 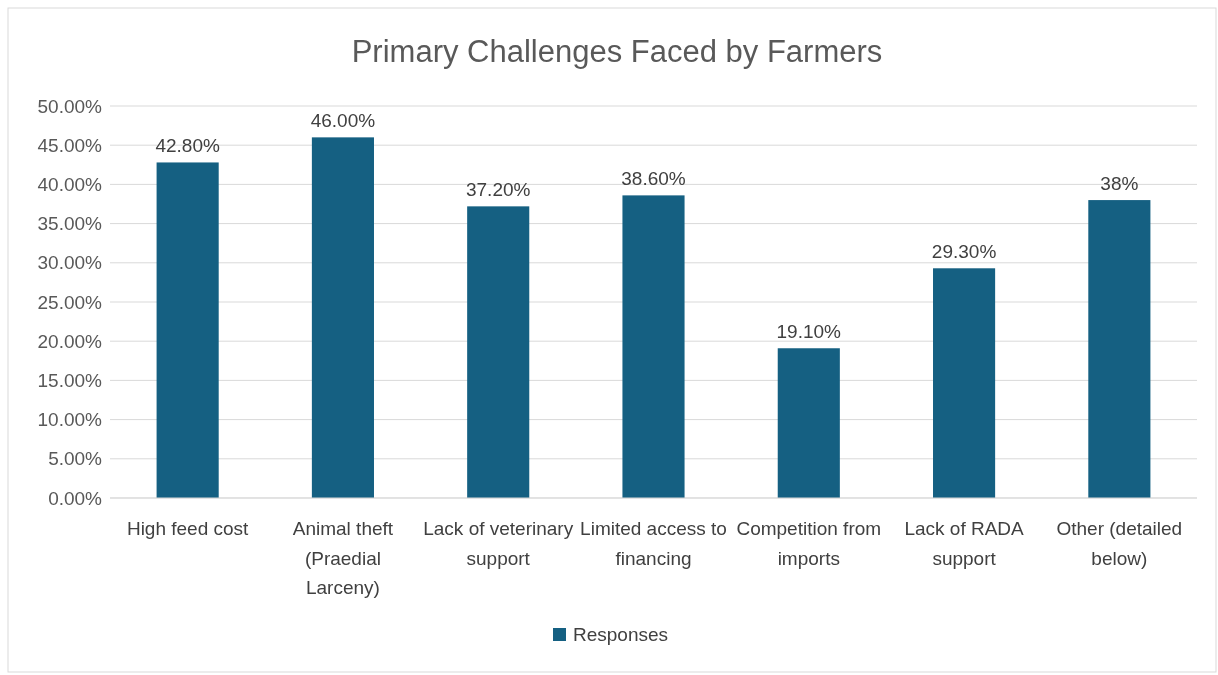 What do you see at coordinates (188, 528) in the screenshot?
I see `x-tick-label: High feed cost` at bounding box center [188, 528].